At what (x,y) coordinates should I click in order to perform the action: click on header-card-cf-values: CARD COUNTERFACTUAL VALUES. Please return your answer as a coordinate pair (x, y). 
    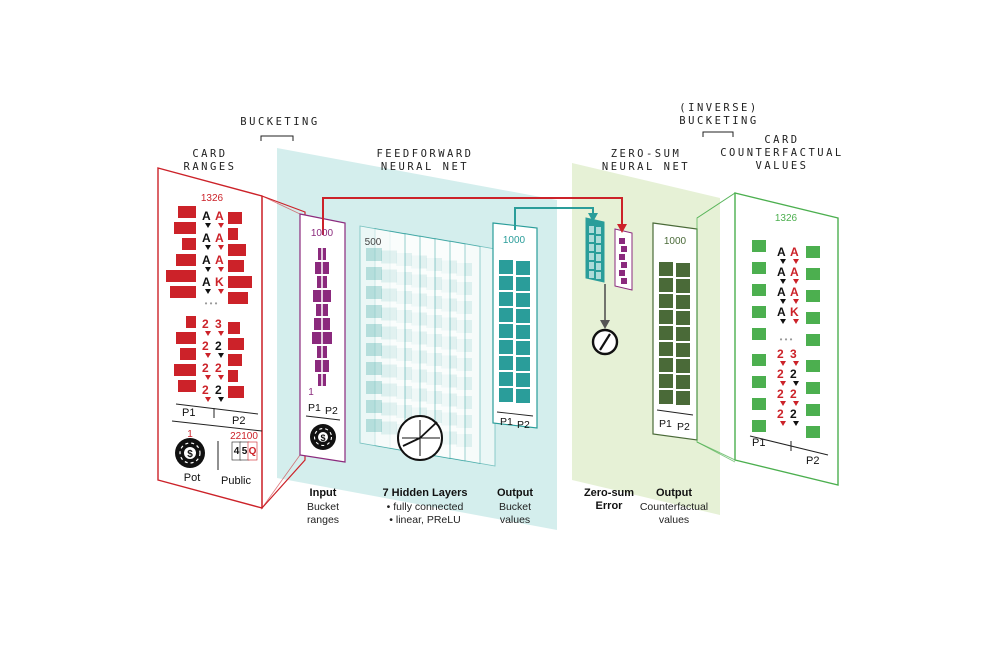
    Looking at the image, I should click on (782, 153).